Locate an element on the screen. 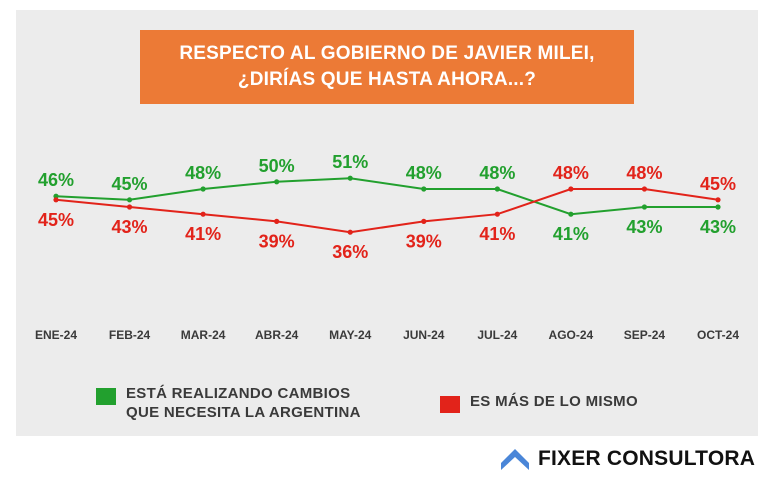 Image resolution: width=780 pixels, height=482 pixels. x-tick-label: JUN-24 is located at coordinates (424, 335).